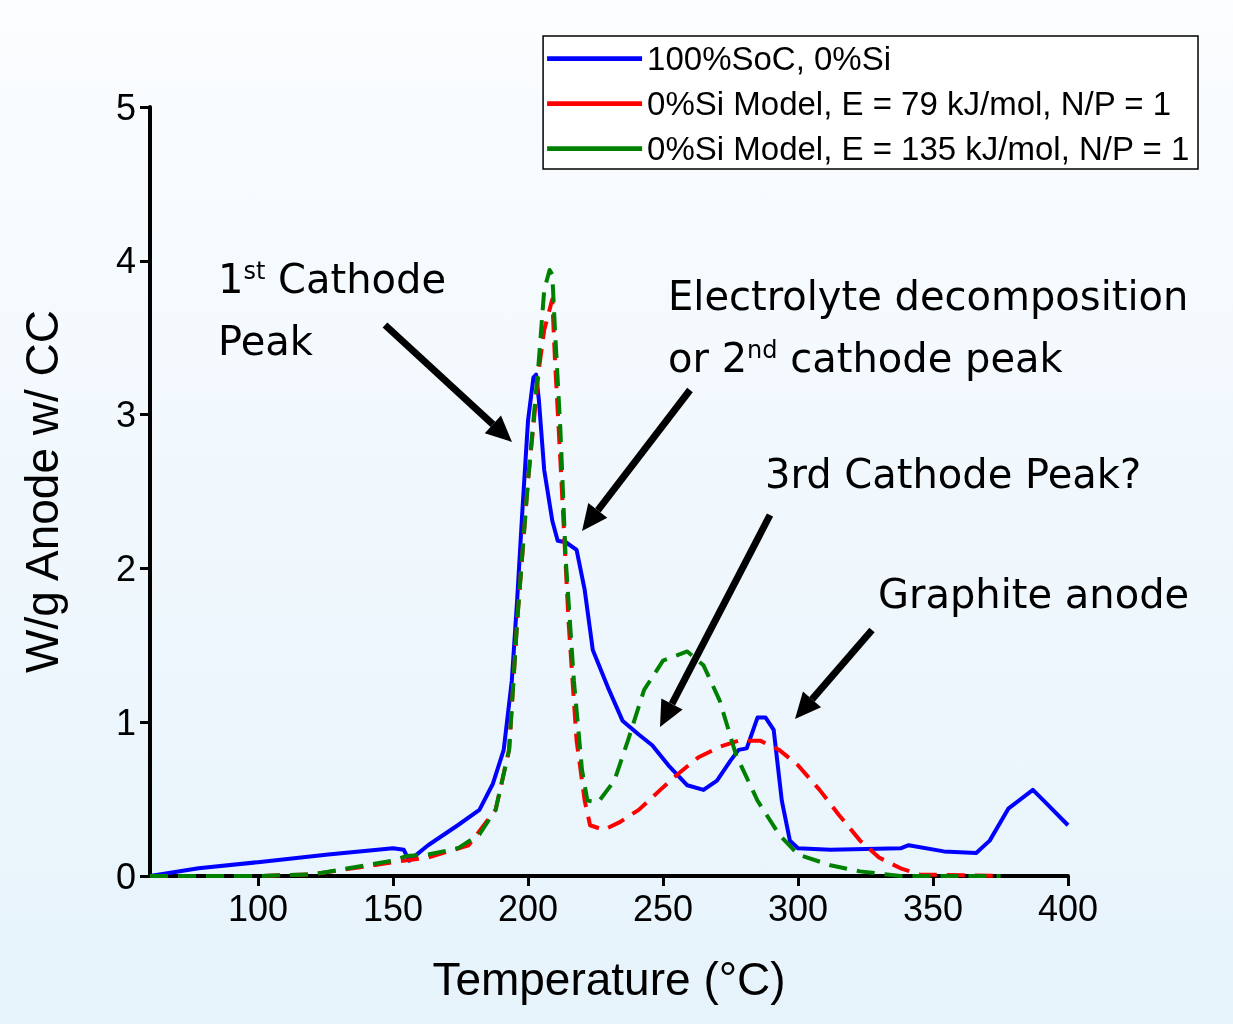 The height and width of the screenshot is (1024, 1233). I want to click on y-tick-label: 3, so click(125, 415).